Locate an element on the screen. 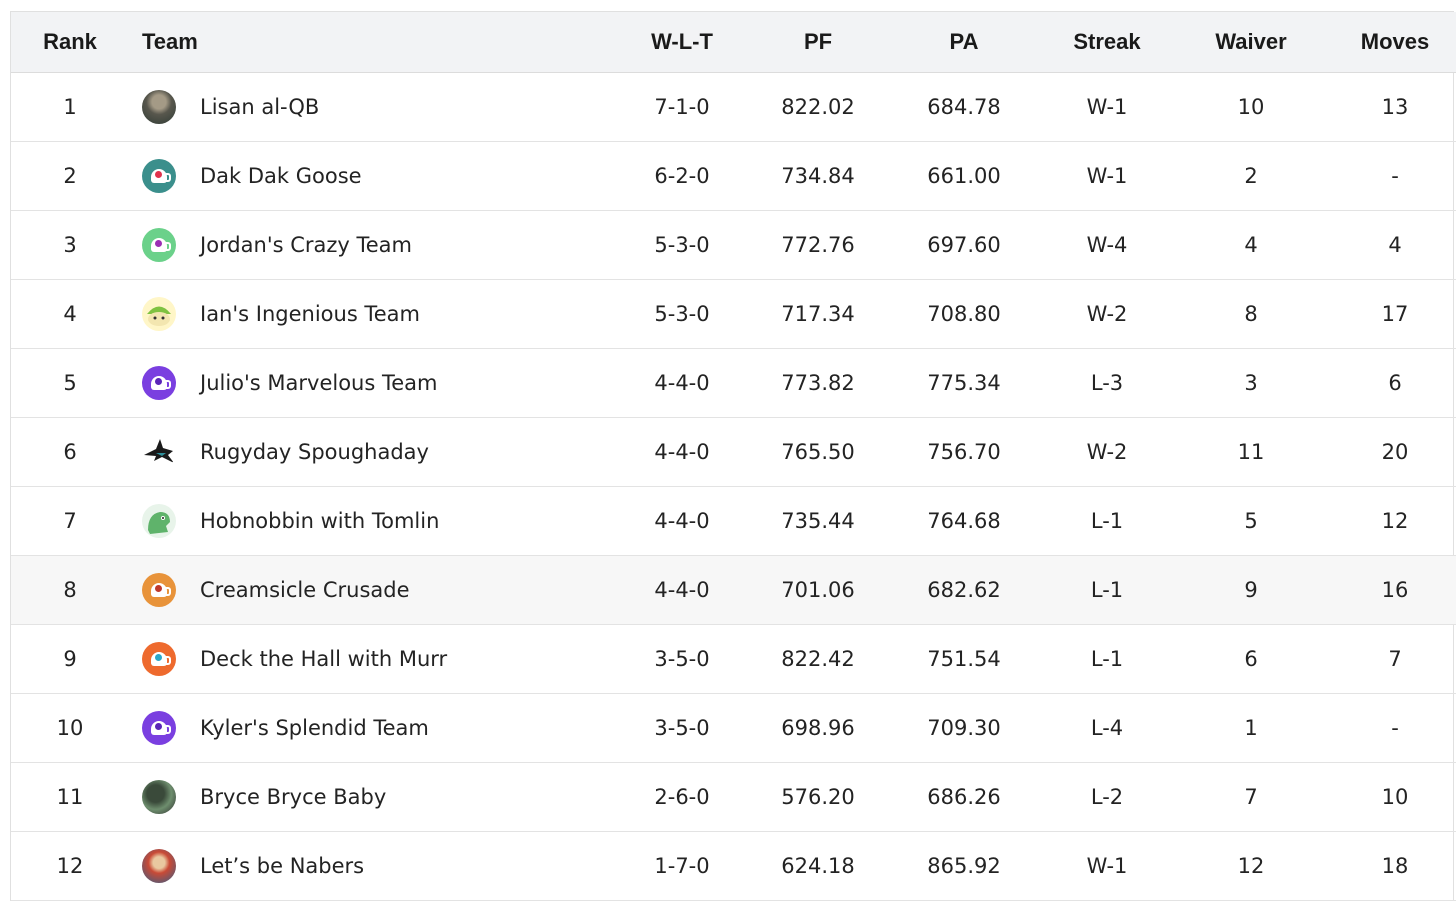 The image size is (1456, 913). rank-cell: 2 is located at coordinates (70, 175).